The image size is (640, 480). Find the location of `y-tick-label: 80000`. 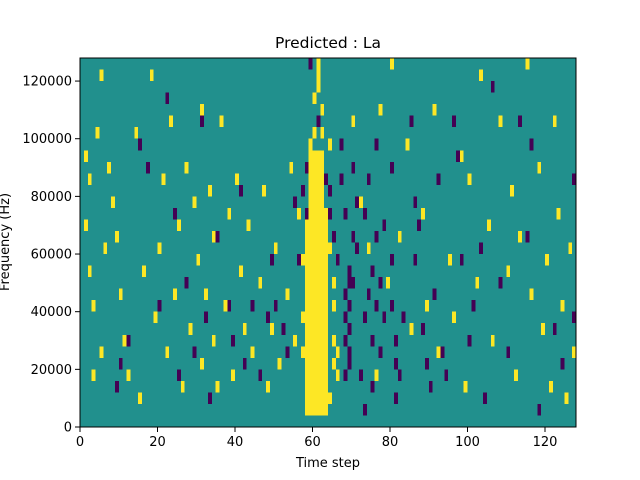

y-tick-label: 80000 is located at coordinates (51, 197).